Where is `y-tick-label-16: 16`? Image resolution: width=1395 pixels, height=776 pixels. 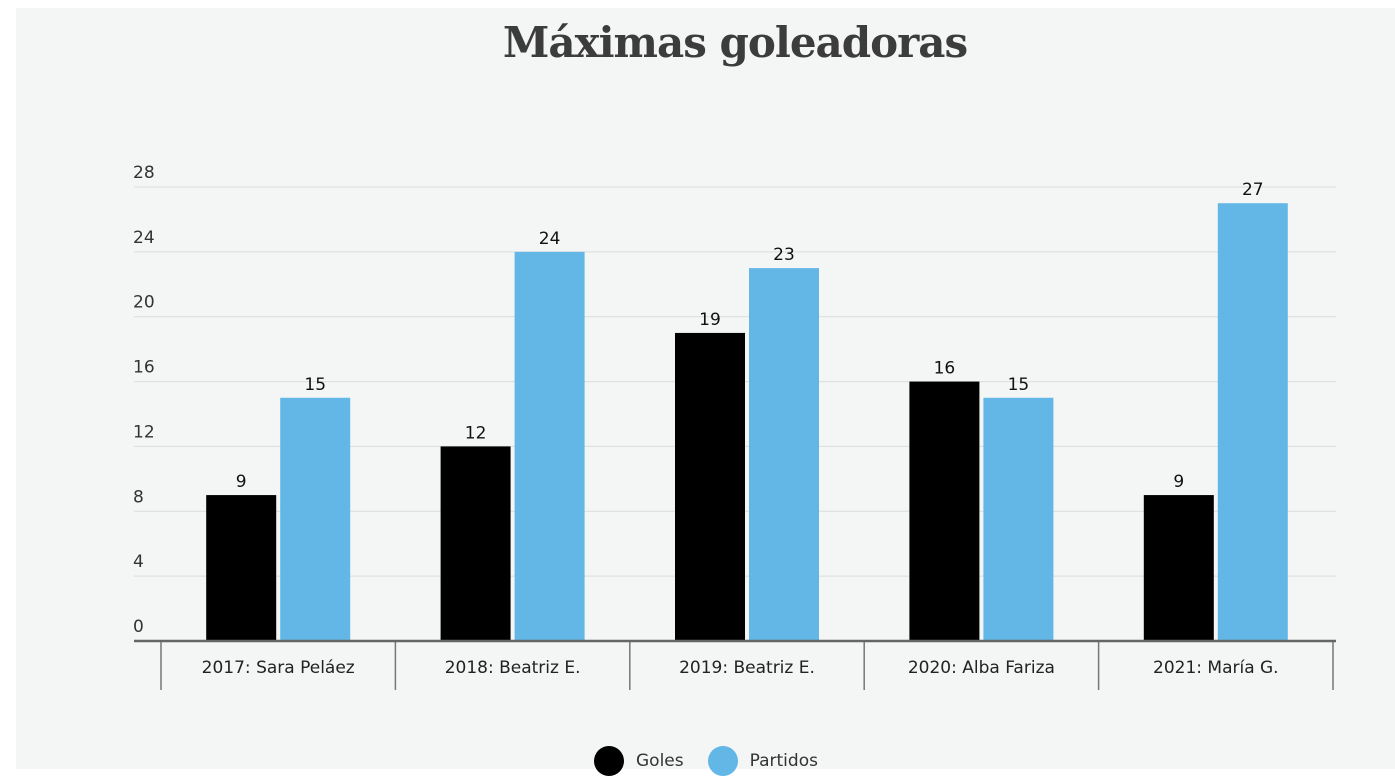 y-tick-label-16: 16 is located at coordinates (144, 368).